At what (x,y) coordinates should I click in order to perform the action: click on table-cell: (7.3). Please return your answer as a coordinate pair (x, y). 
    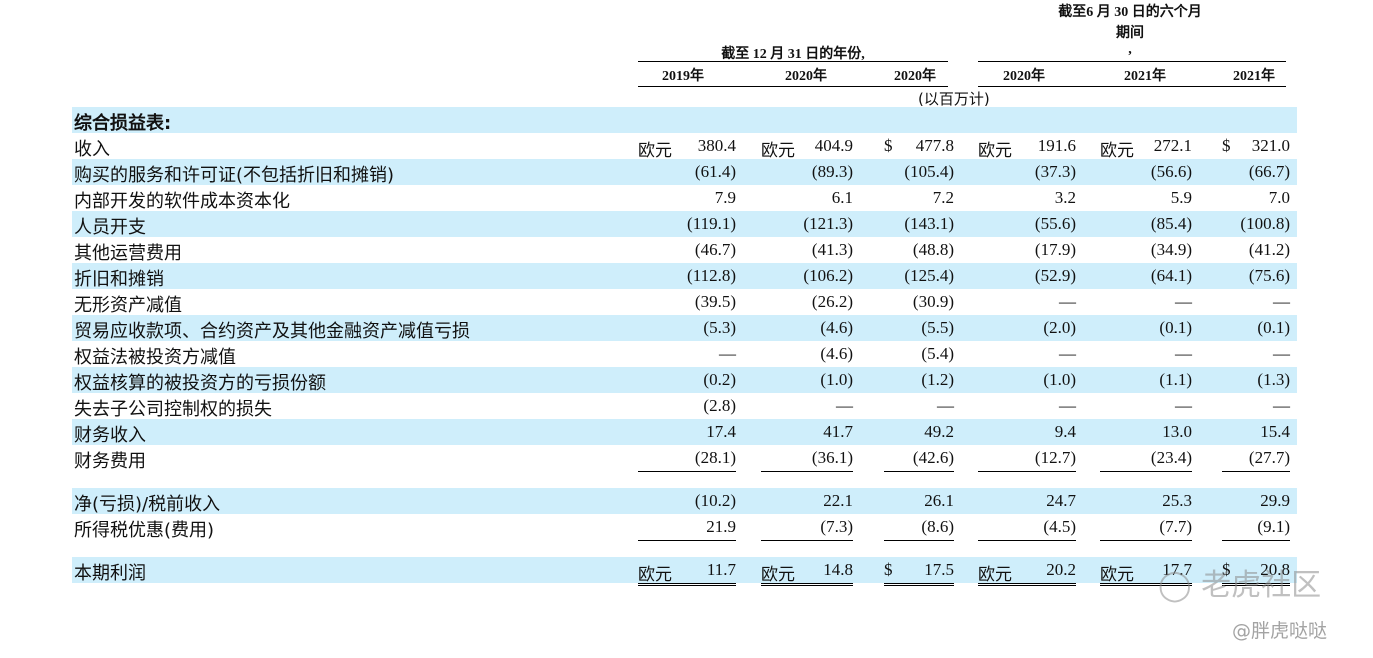
    Looking at the image, I should click on (807, 527).